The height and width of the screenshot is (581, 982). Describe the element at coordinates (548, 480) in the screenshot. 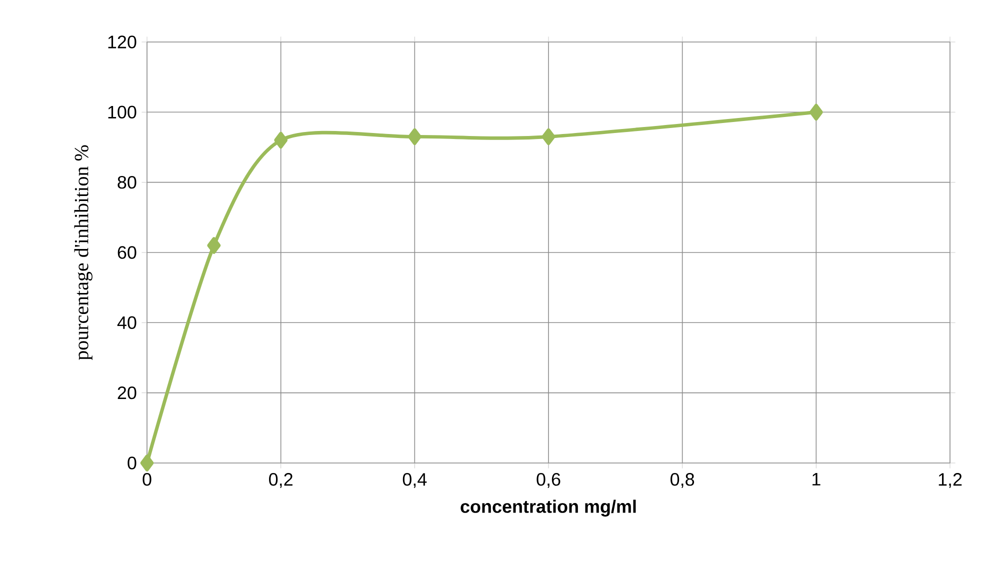

I see `x-tick-label: 0,6` at that location.